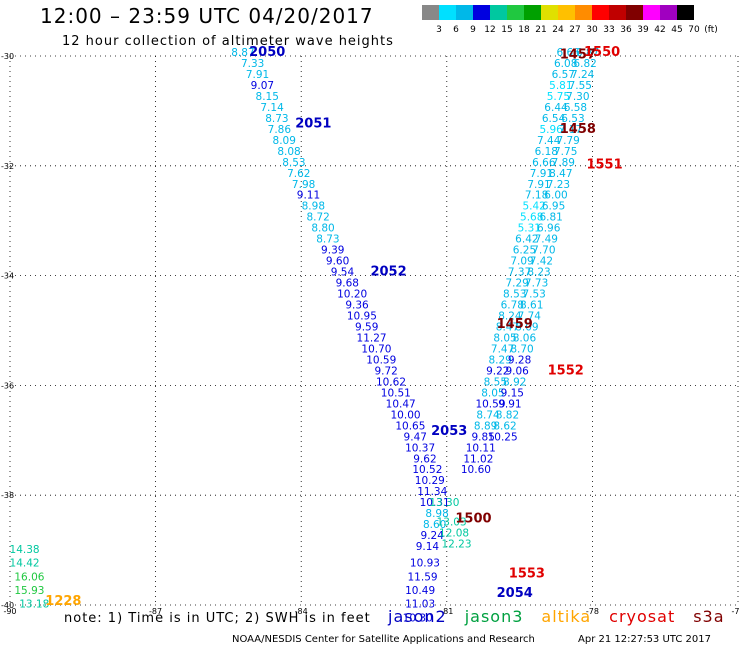 The image size is (740, 650). I want to click on data-point-label: 8.73, so click(327, 240).